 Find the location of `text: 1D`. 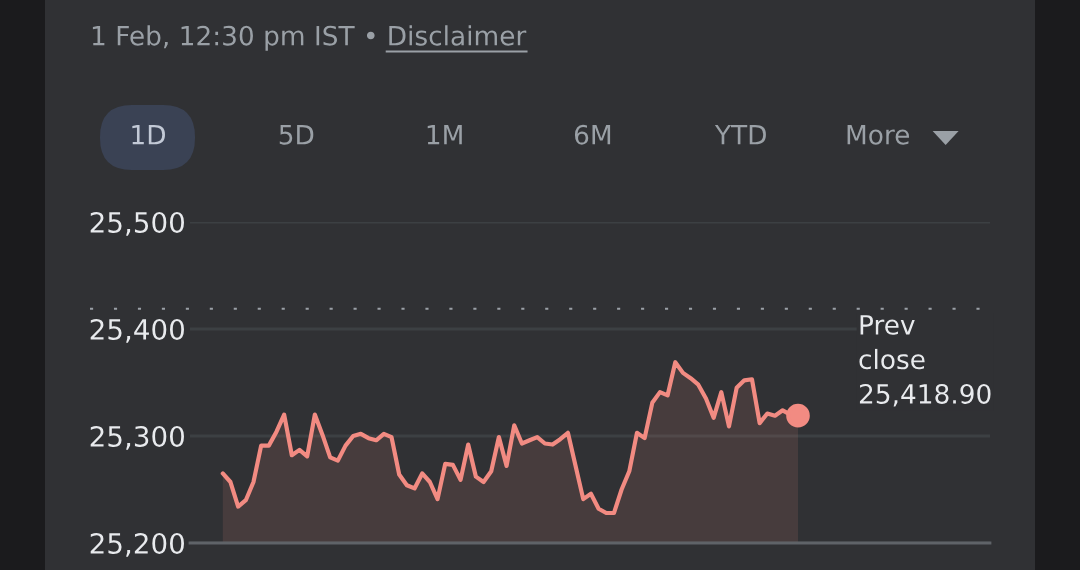

text: 1D is located at coordinates (148, 135).